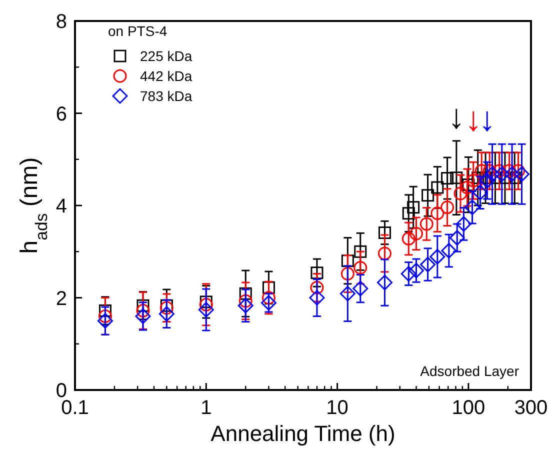 This screenshot has width=550, height=453. What do you see at coordinates (61, 207) in the screenshot?
I see `y-tick-label: 4` at bounding box center [61, 207].